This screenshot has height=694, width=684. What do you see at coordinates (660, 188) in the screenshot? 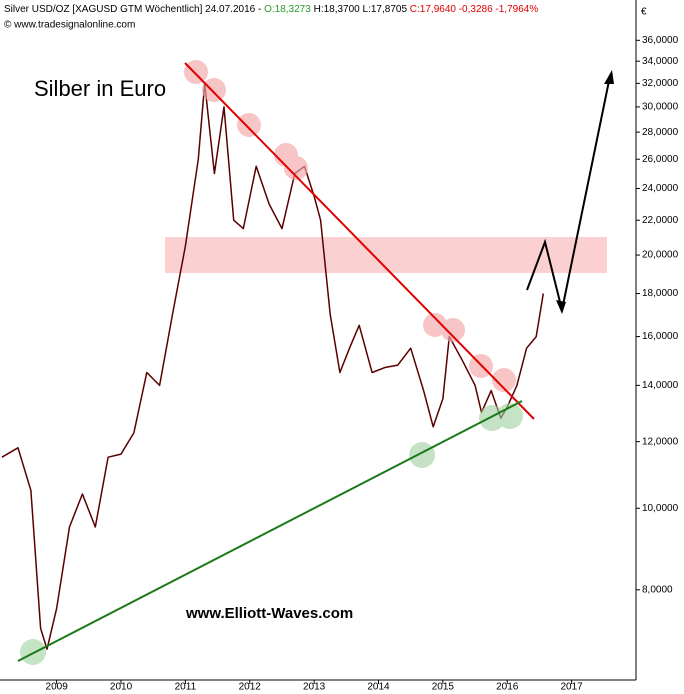
I see `y-tick-label: 24,0000` at bounding box center [660, 188].